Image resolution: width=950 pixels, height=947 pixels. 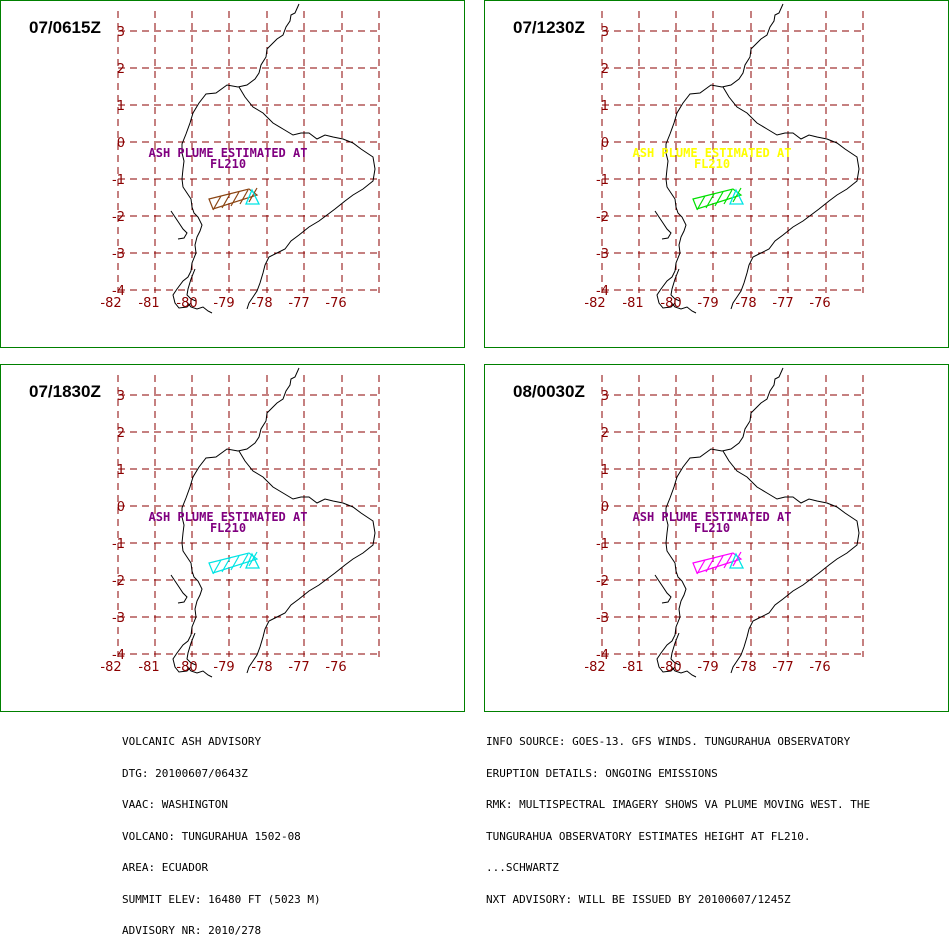 I want to click on advisory-eruption-details: ERUPTION DETAILS: ONGOING EMISSIONS, so click(x=602, y=773).